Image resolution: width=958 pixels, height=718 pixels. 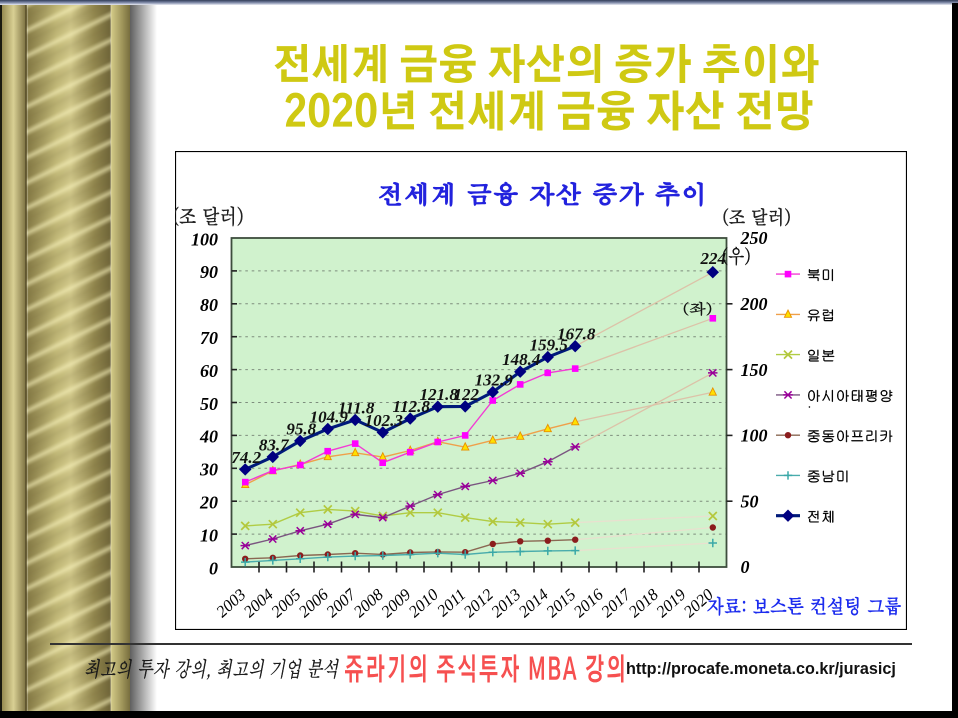 I want to click on svg-text: 70, so click(x=209, y=338).